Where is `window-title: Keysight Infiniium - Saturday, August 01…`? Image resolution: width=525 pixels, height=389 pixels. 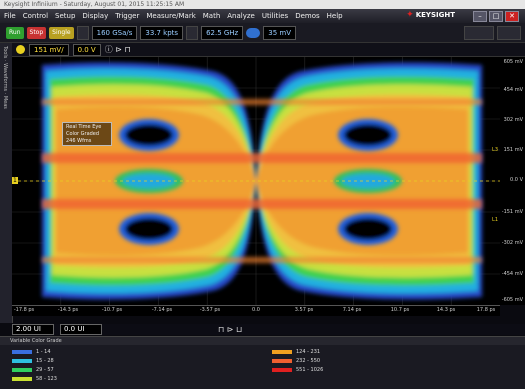
window-title: Keysight Infiniium - Saturday, August 01… is located at coordinates (262, 4).